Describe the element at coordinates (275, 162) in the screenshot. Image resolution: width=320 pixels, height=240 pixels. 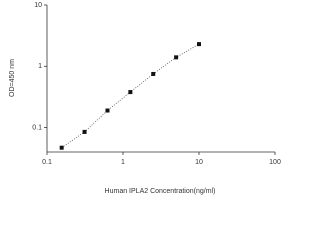
I see `x-tick-label: 100` at that location.